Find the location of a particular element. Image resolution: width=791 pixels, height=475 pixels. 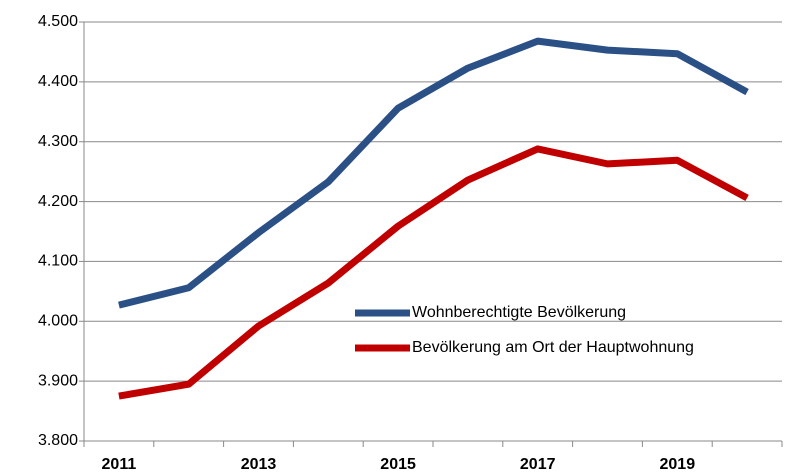

x-tick-label: 2015 is located at coordinates (398, 464).